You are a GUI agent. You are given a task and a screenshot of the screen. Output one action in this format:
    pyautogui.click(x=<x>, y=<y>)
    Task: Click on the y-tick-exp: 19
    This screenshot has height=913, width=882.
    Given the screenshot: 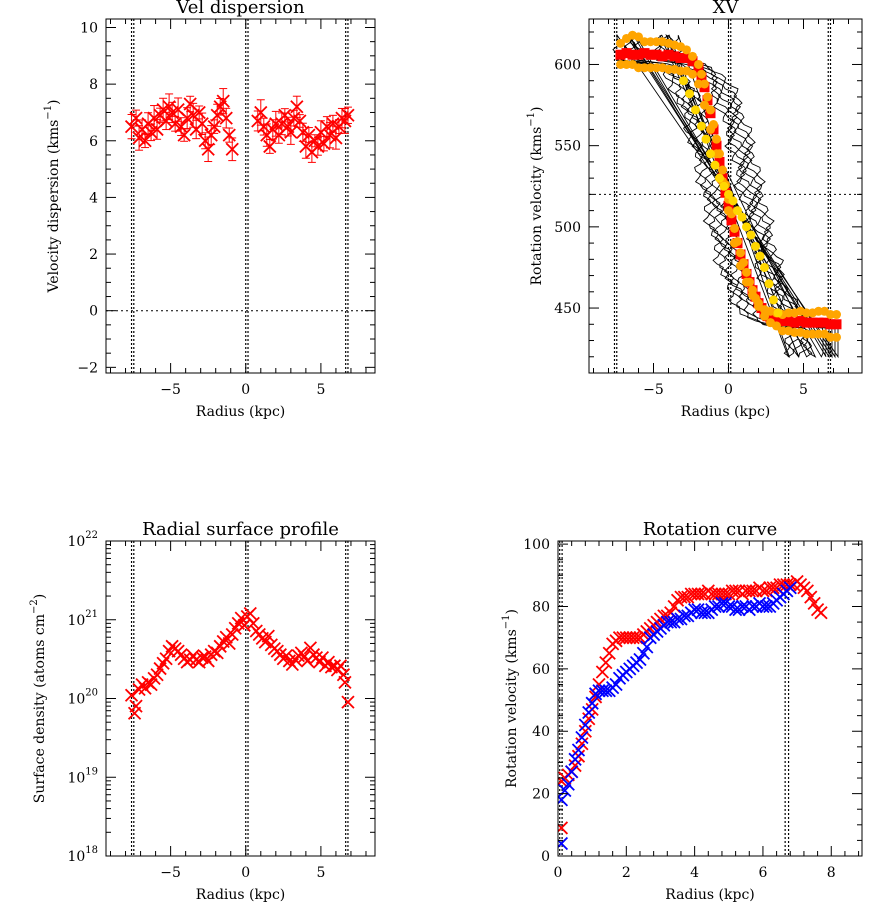 What is the action you would take?
    pyautogui.click(x=91, y=771)
    